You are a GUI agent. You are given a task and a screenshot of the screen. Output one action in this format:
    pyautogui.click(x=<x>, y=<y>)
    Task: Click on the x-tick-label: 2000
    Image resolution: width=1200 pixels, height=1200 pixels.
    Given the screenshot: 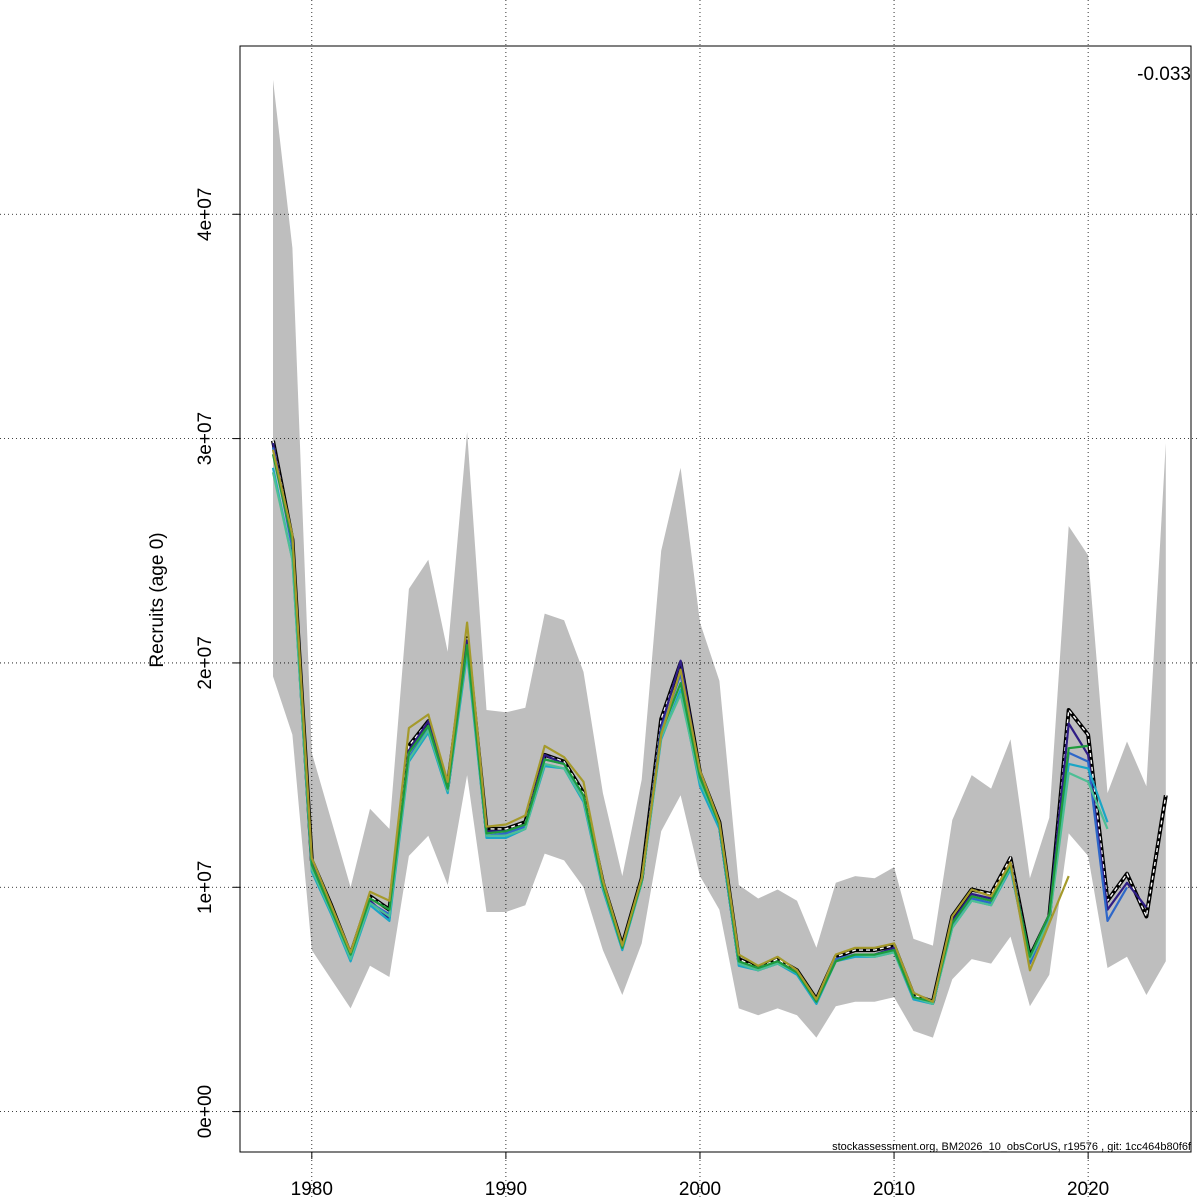 What is the action you would take?
    pyautogui.click(x=700, y=1189)
    